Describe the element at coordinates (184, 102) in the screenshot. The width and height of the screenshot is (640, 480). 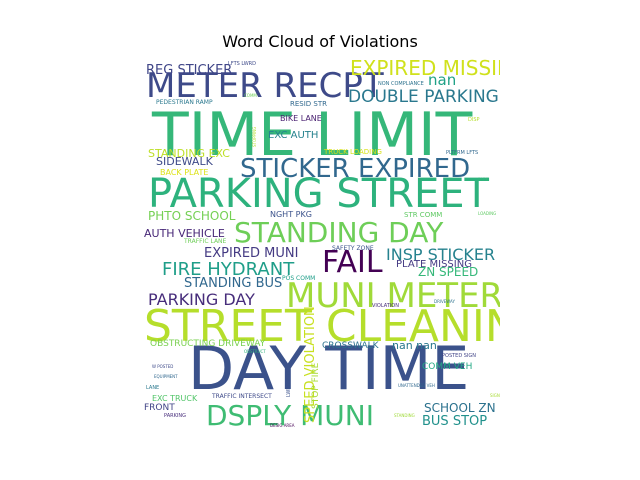
I see `word-cloud-term: PEDESTRIAN RAMP` at that location.